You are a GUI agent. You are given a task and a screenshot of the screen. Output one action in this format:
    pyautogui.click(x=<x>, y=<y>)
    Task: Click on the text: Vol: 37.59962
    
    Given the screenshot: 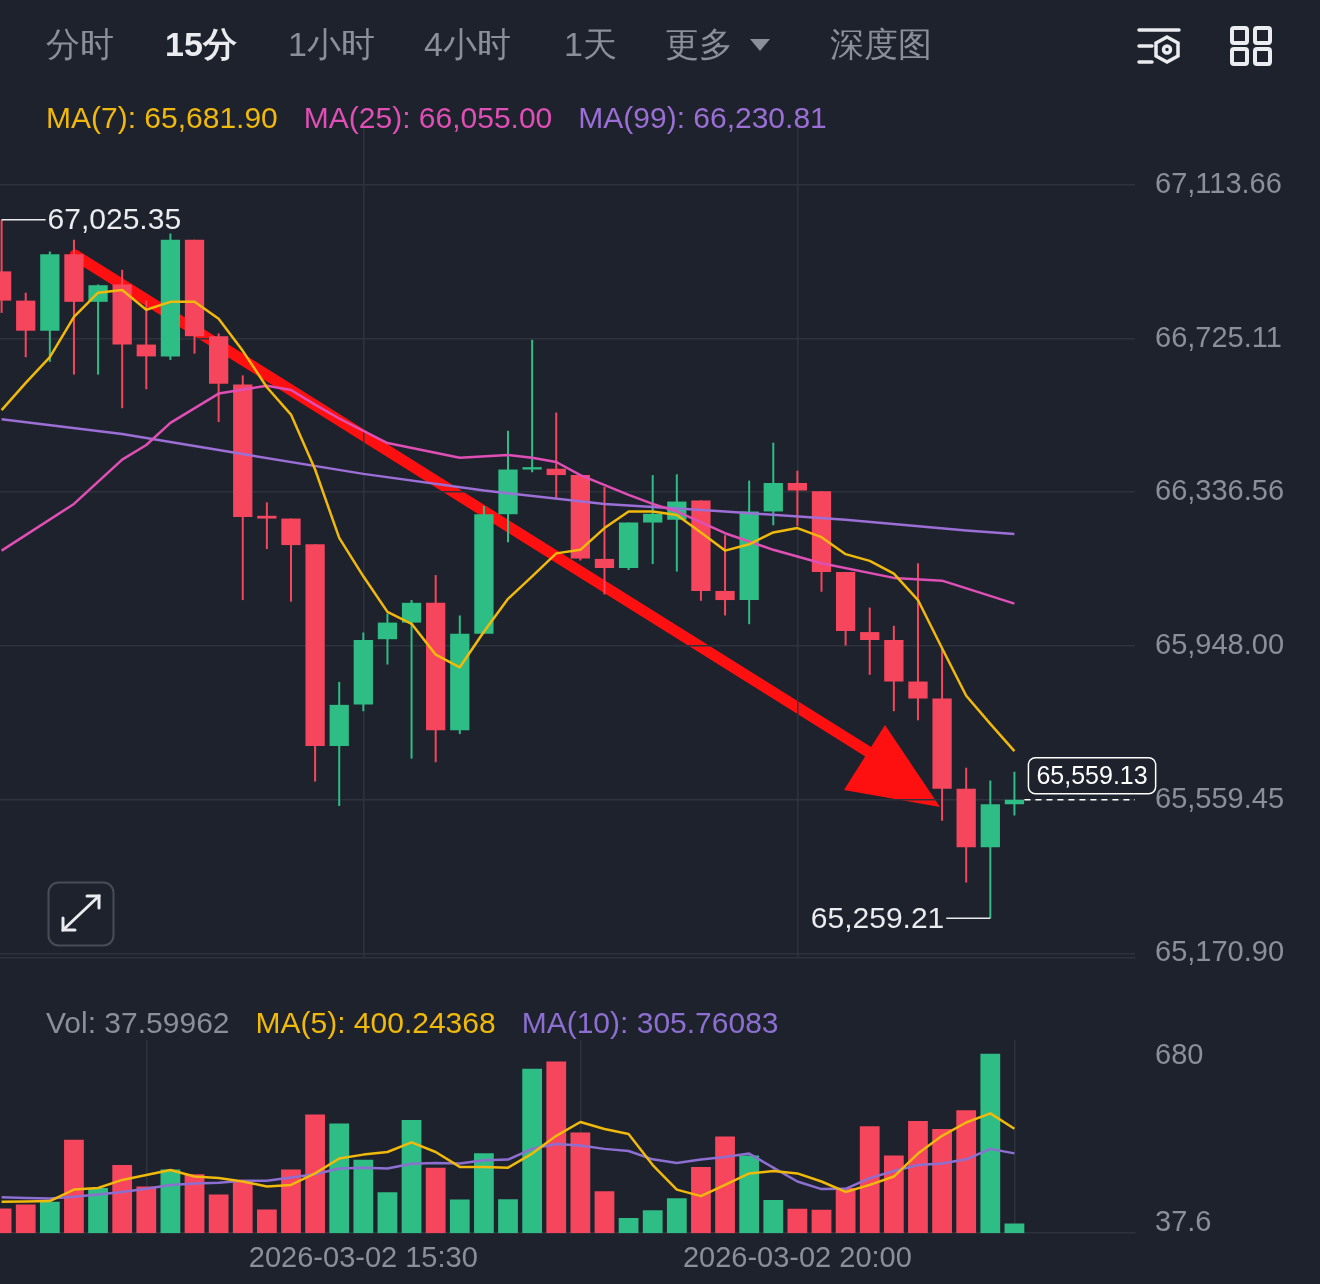 What is the action you would take?
    pyautogui.click(x=138, y=1023)
    